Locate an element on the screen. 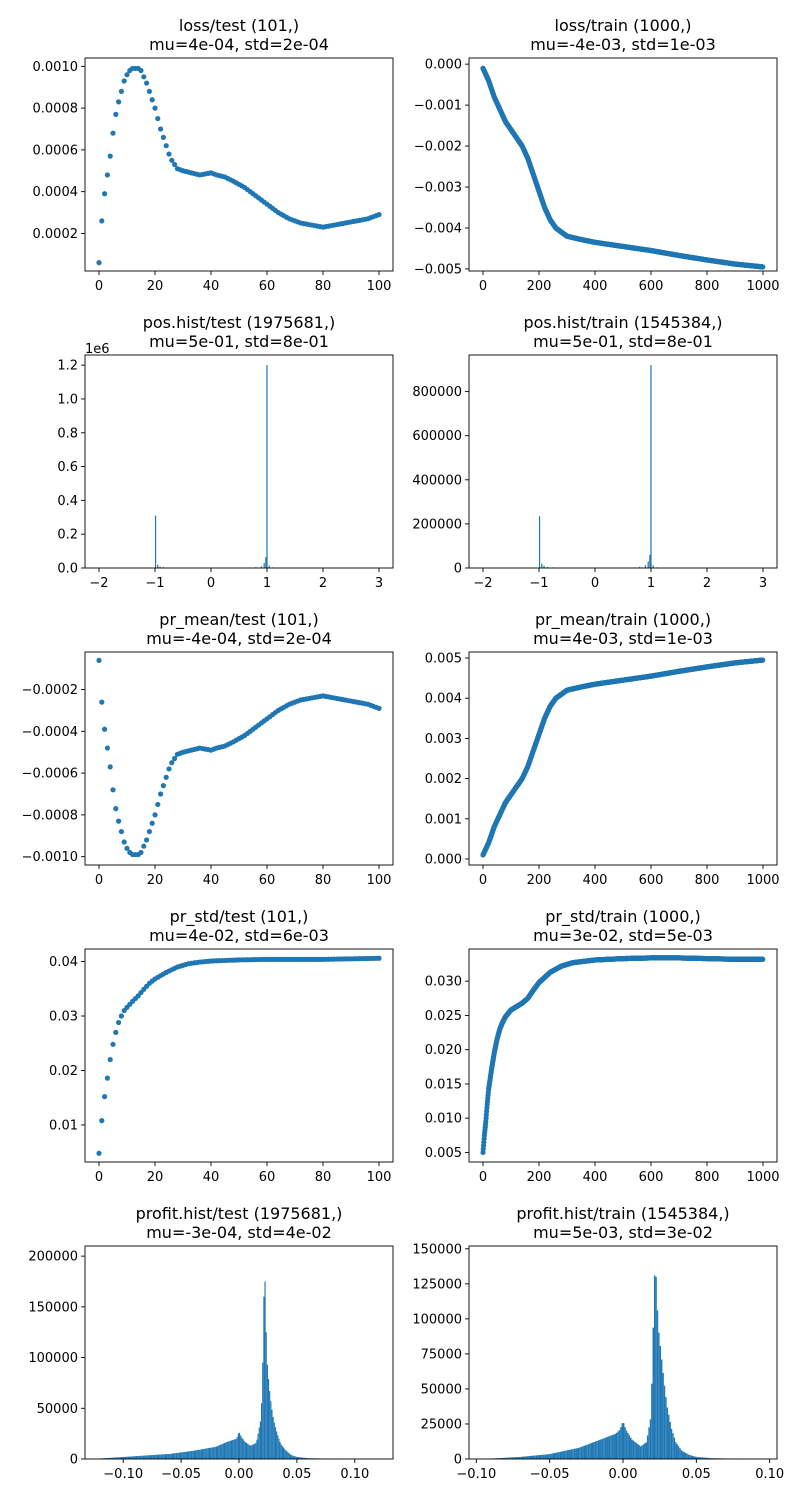 Image resolution: width=800 pixels, height=1500 pixels. chart-subtitle: mu=5e-01, std=8e-01 is located at coordinates (239, 341).